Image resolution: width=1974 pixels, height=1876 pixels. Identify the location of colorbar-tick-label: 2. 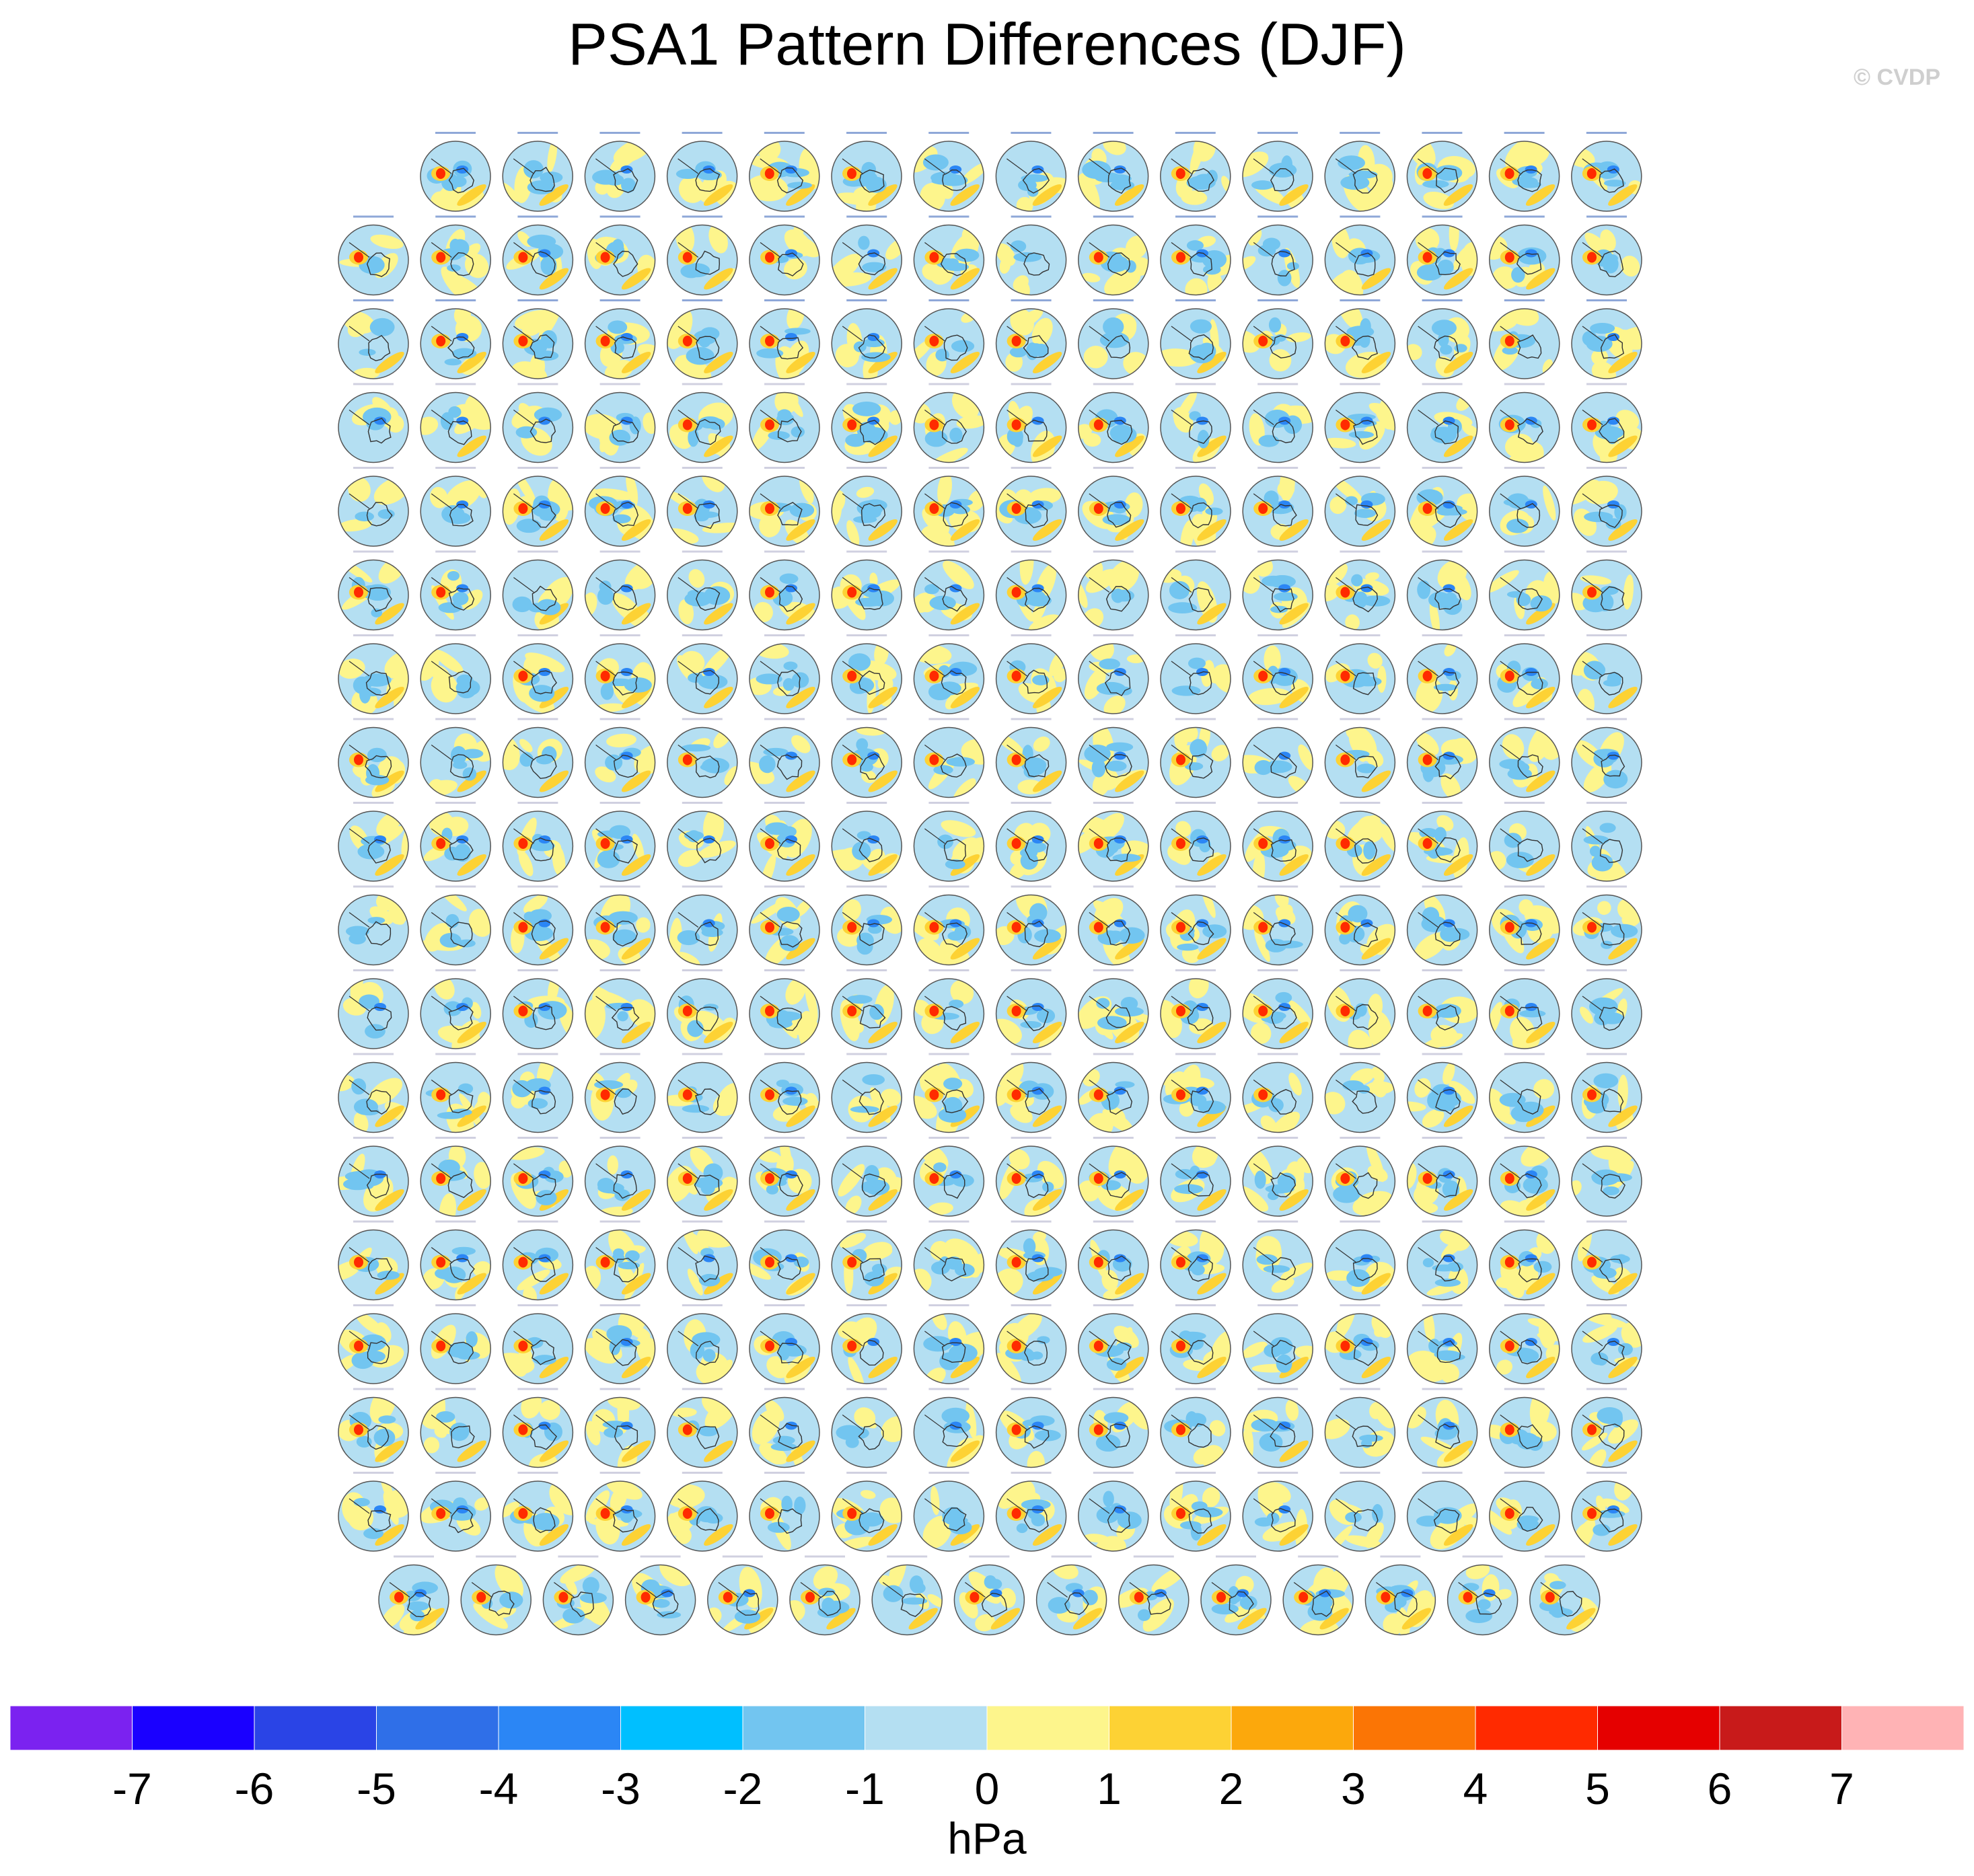
(1232, 1789).